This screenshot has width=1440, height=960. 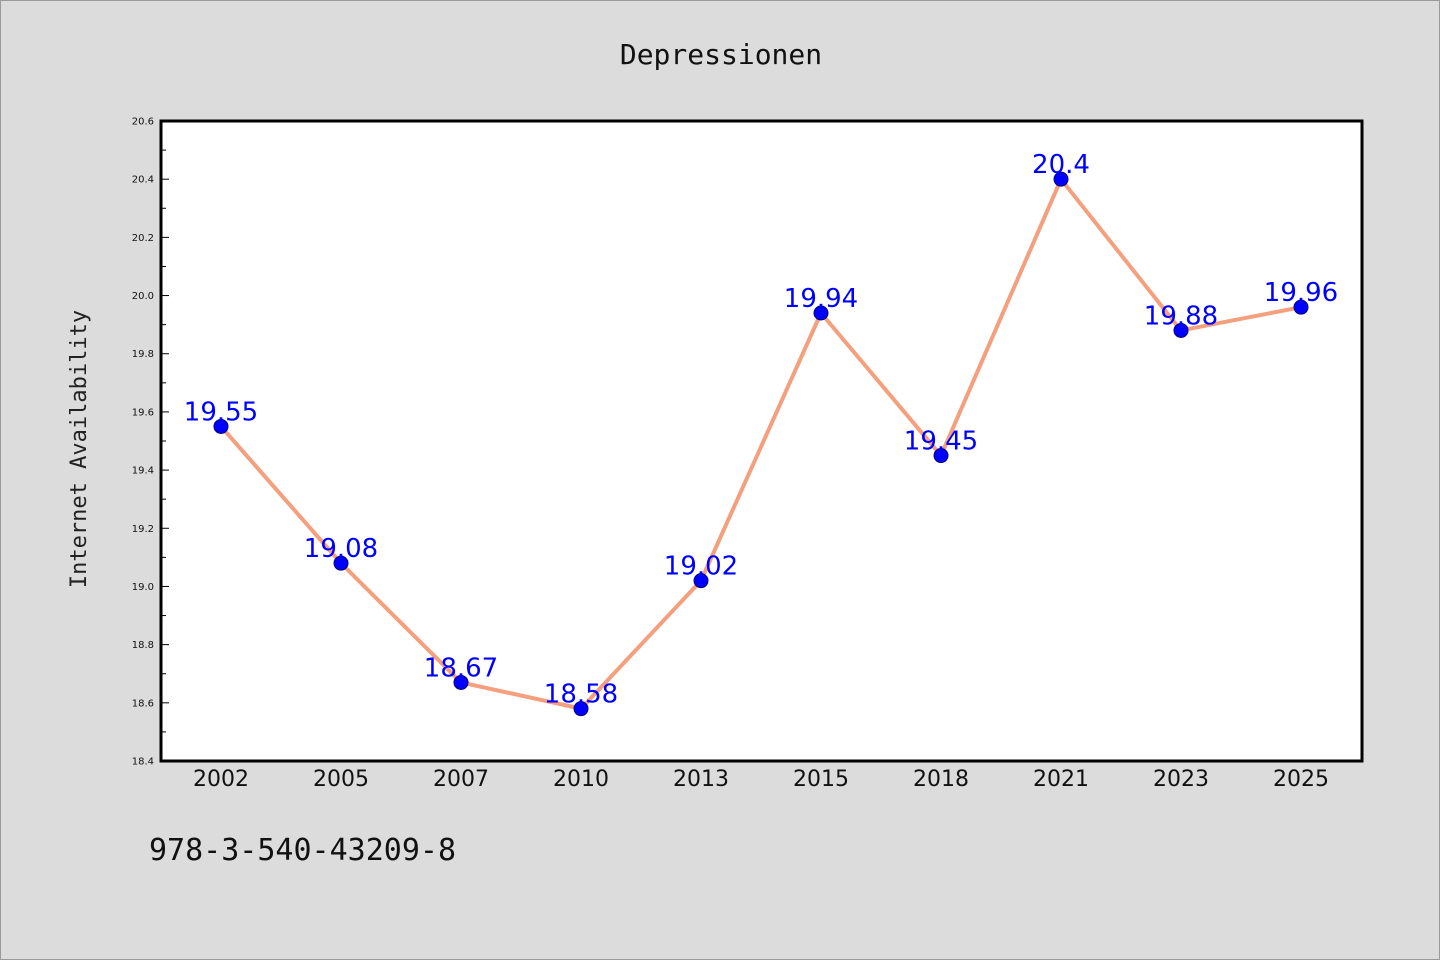 I want to click on x-tick-label: 2002, so click(x=221, y=779).